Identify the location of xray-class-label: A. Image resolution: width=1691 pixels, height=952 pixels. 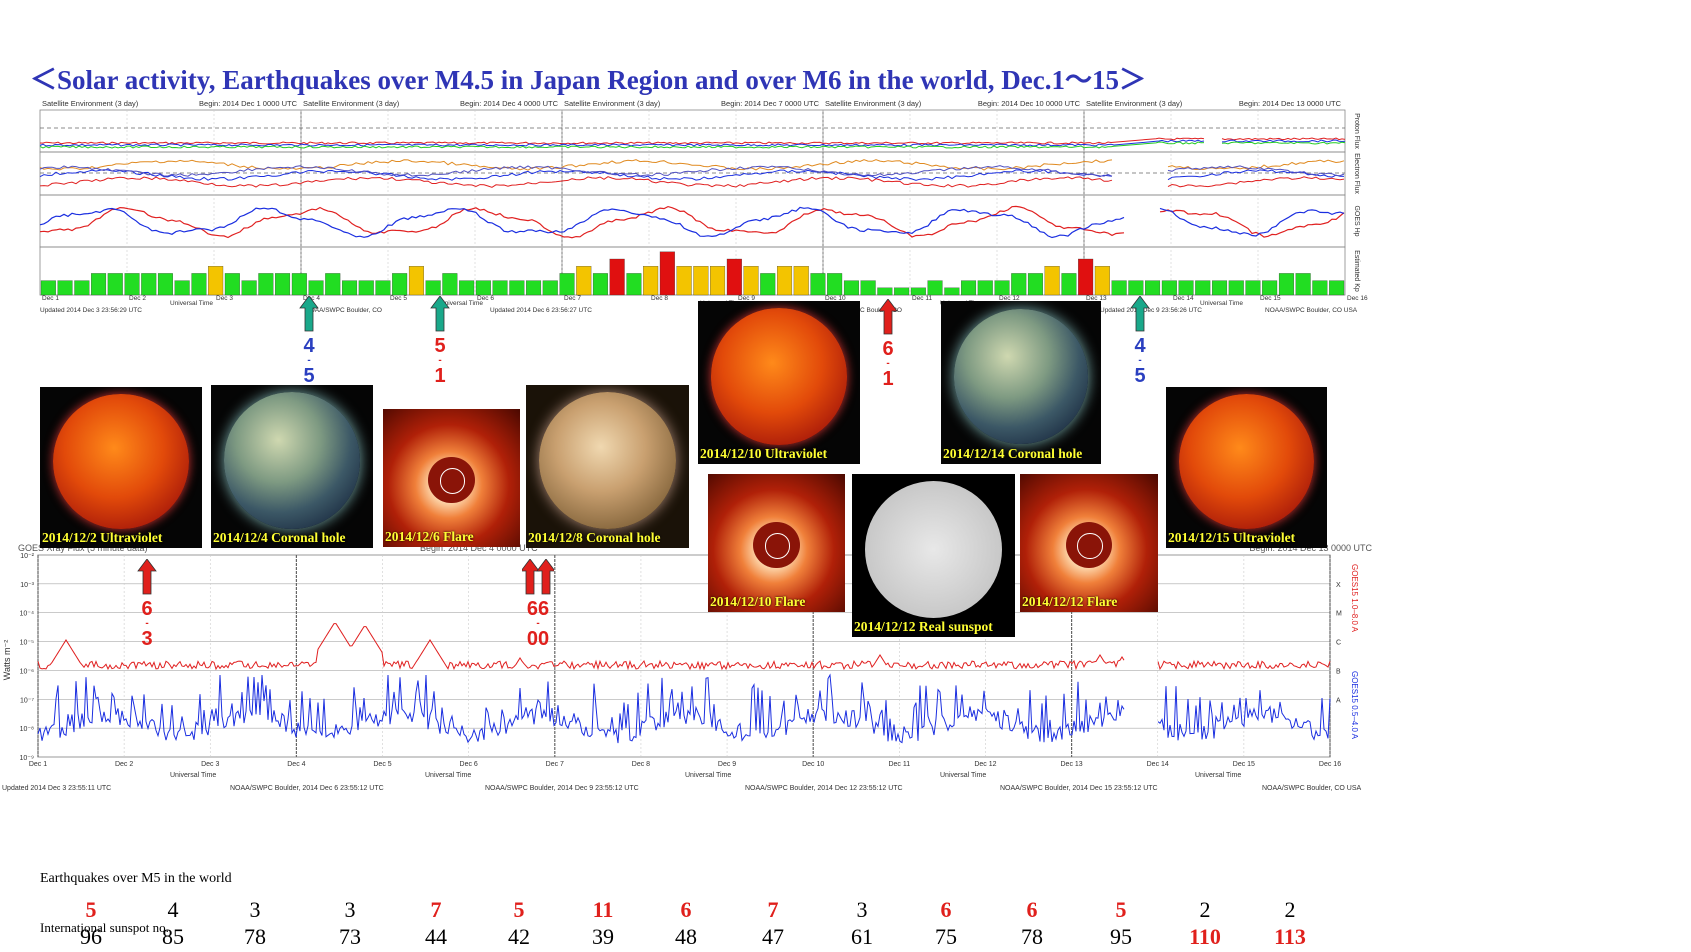
(1338, 700).